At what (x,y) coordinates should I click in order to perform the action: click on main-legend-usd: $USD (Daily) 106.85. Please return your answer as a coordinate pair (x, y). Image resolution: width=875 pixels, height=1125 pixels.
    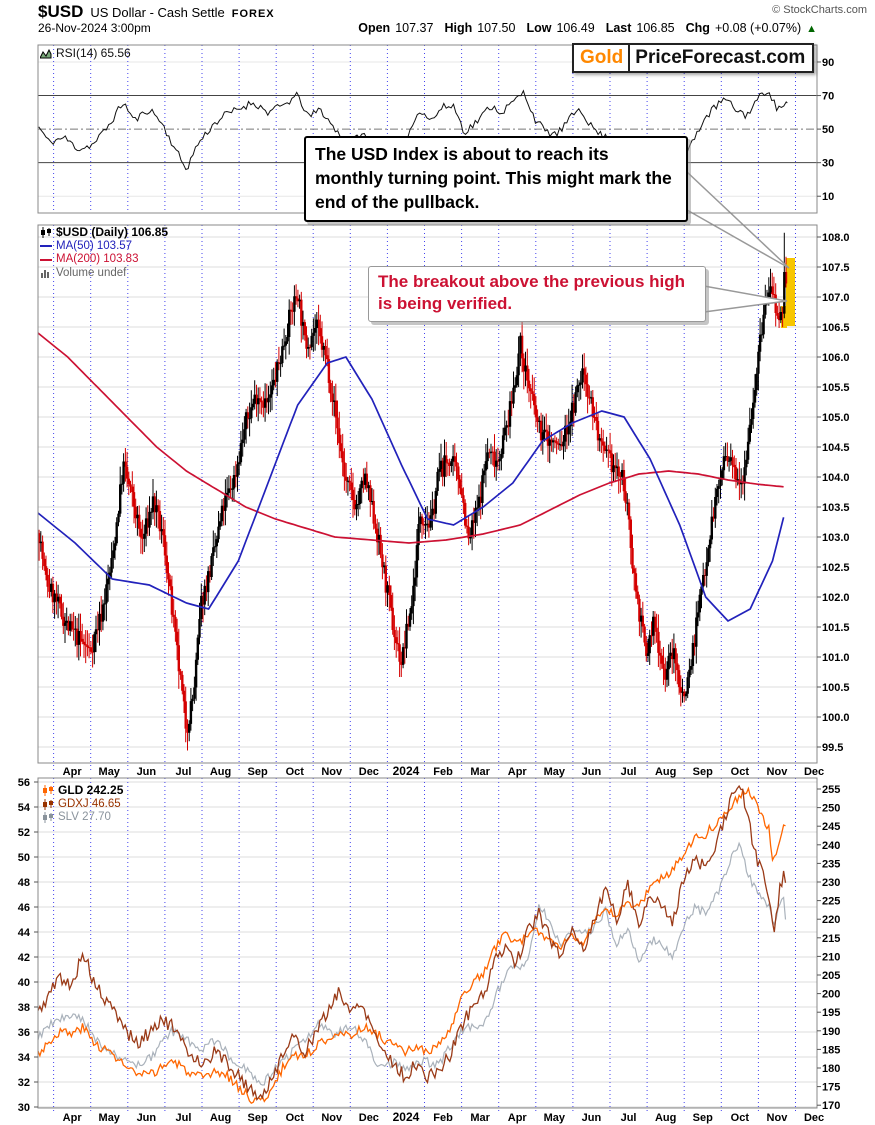
    Looking at the image, I should click on (112, 232).